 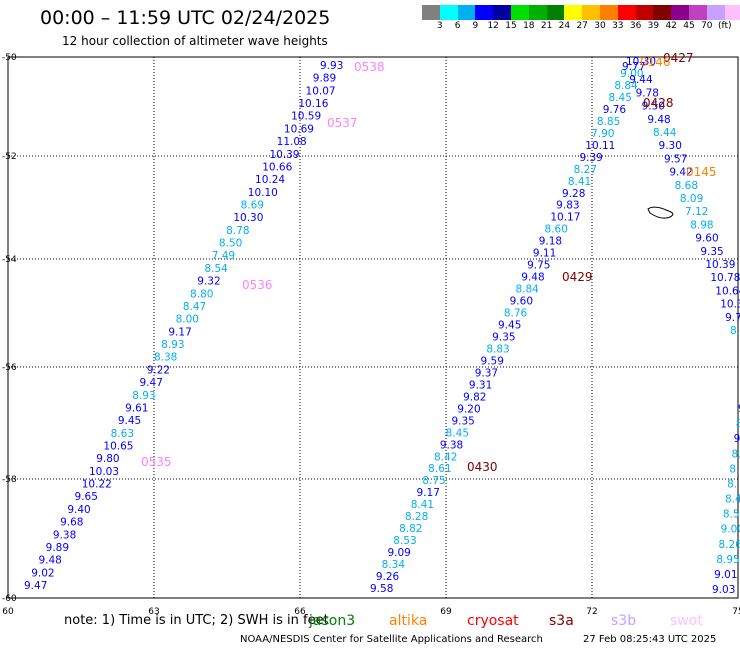 I want to click on lon-tick-label: 66, so click(x=300, y=612).